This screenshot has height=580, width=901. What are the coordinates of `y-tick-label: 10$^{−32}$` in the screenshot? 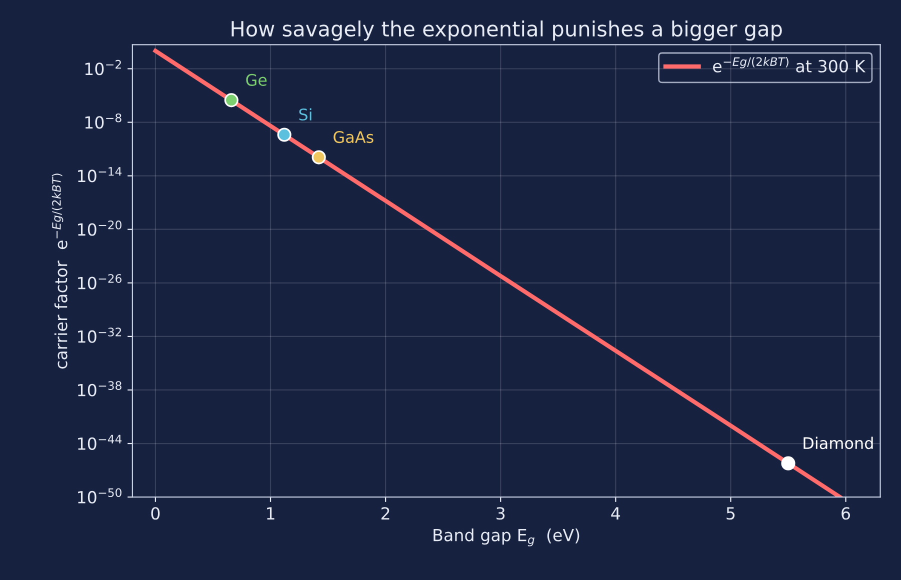 It's located at (100, 335).